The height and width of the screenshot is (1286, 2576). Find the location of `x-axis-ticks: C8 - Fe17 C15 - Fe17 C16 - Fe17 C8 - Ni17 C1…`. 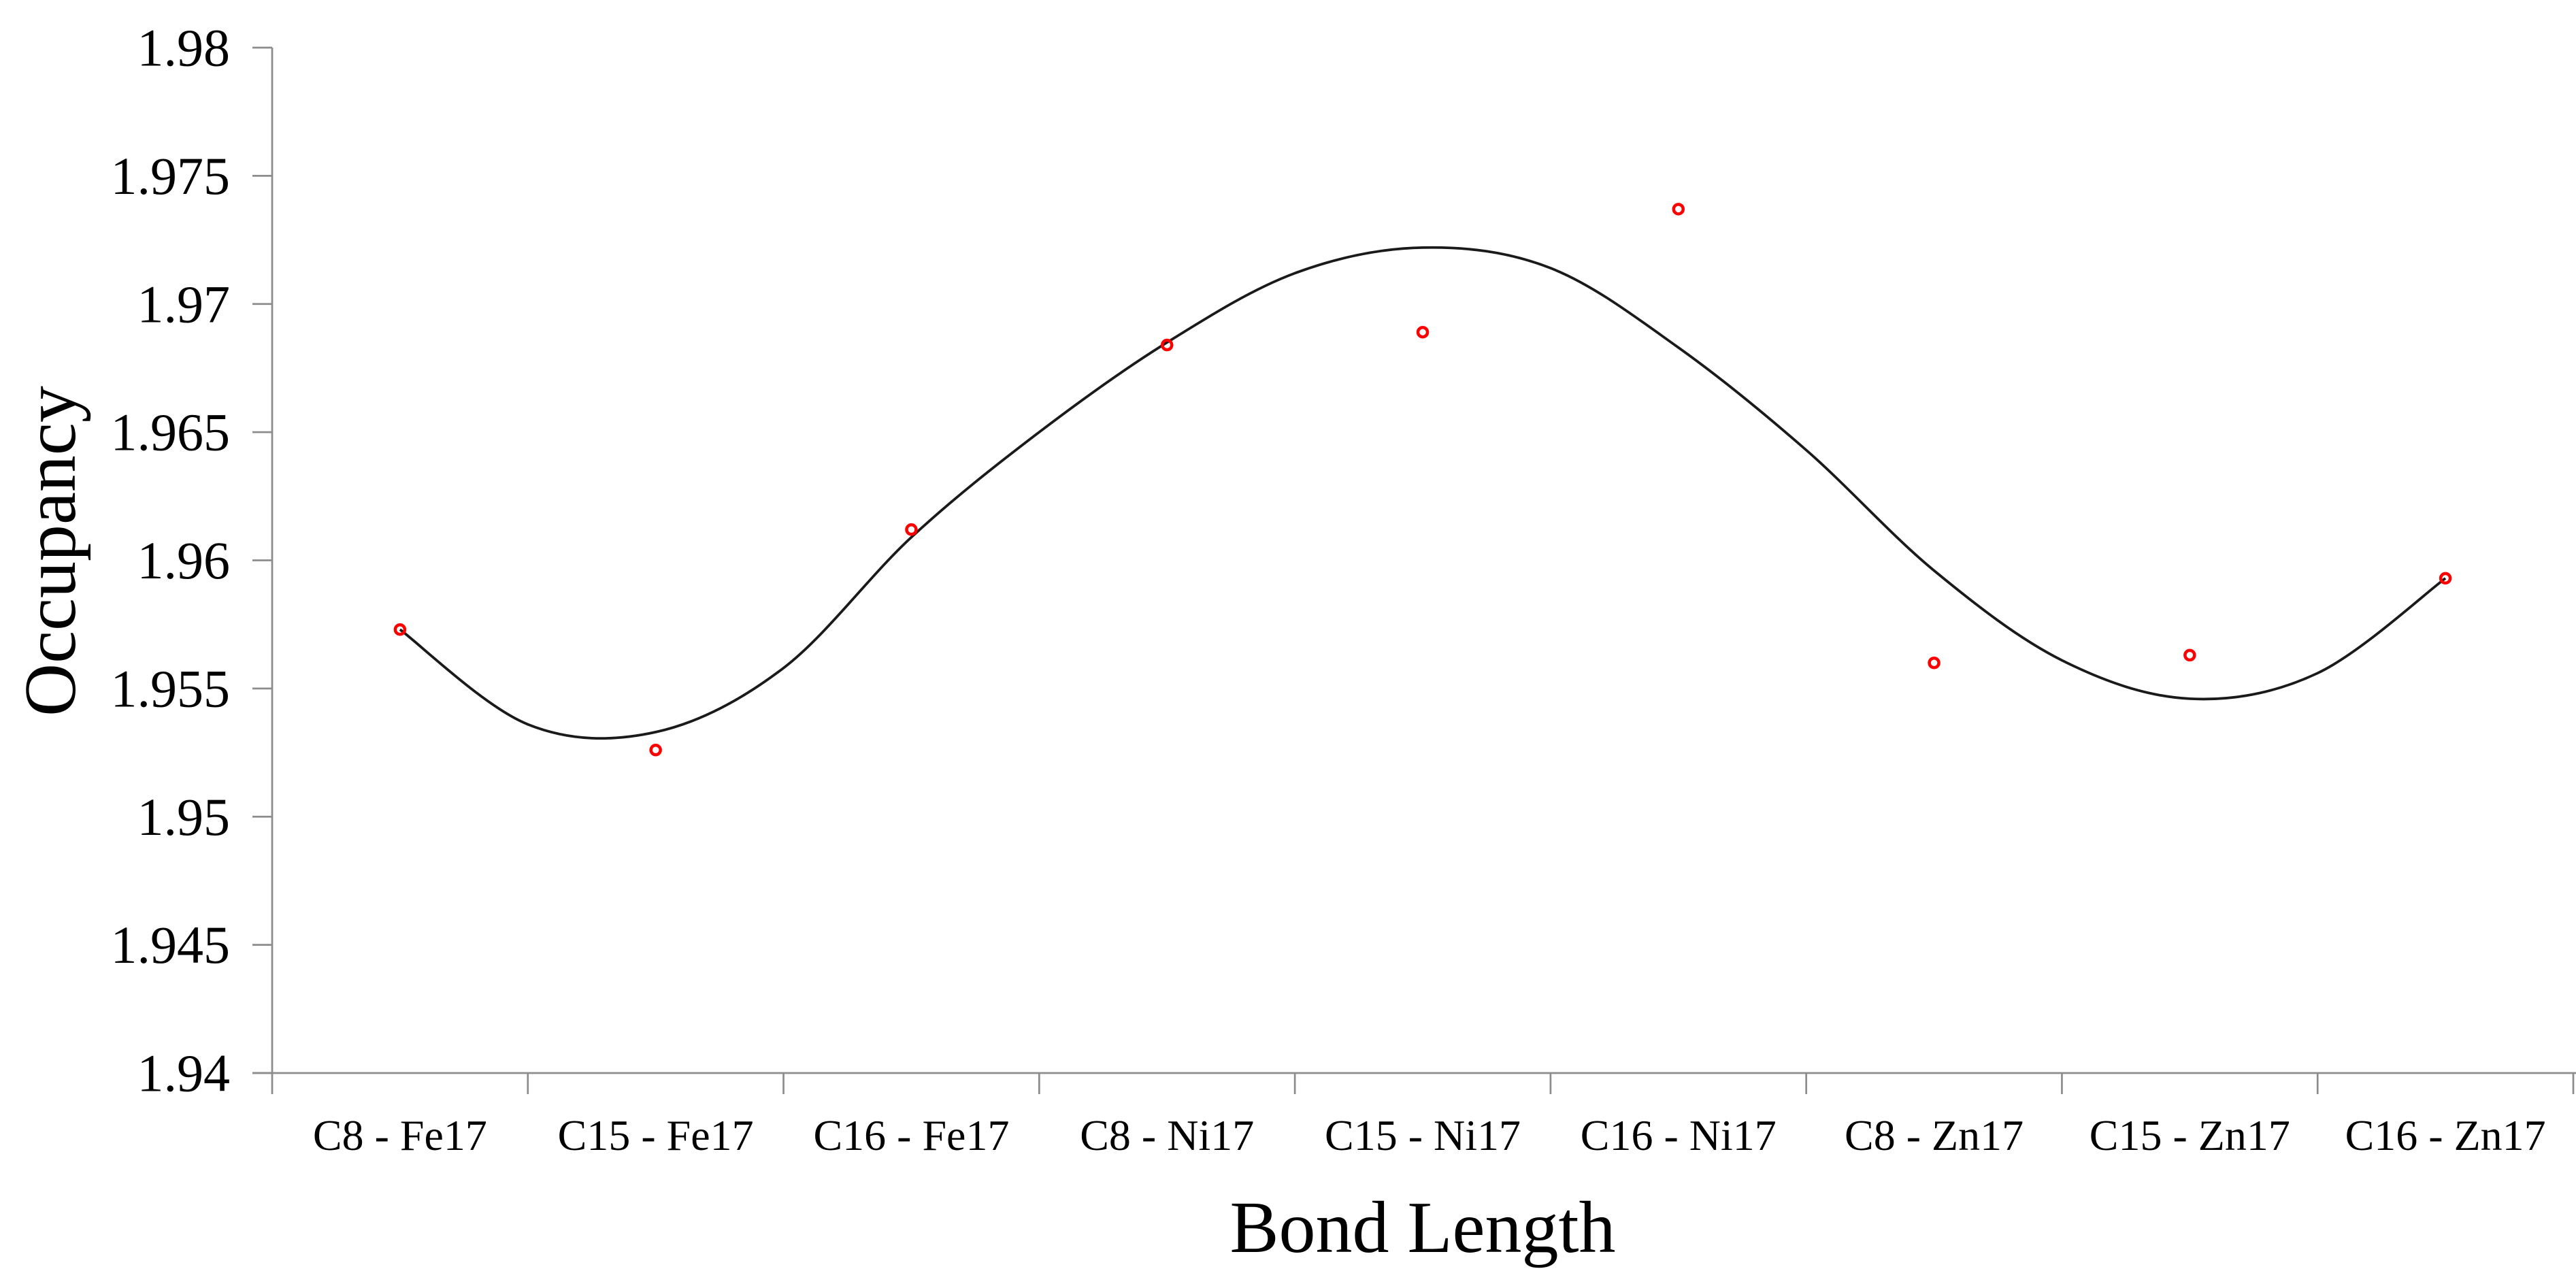

x-axis-ticks: C8 - Fe17 C15 - Fe17 C16 - Fe17 C8 - Ni17 C1… is located at coordinates (1423, 1116).